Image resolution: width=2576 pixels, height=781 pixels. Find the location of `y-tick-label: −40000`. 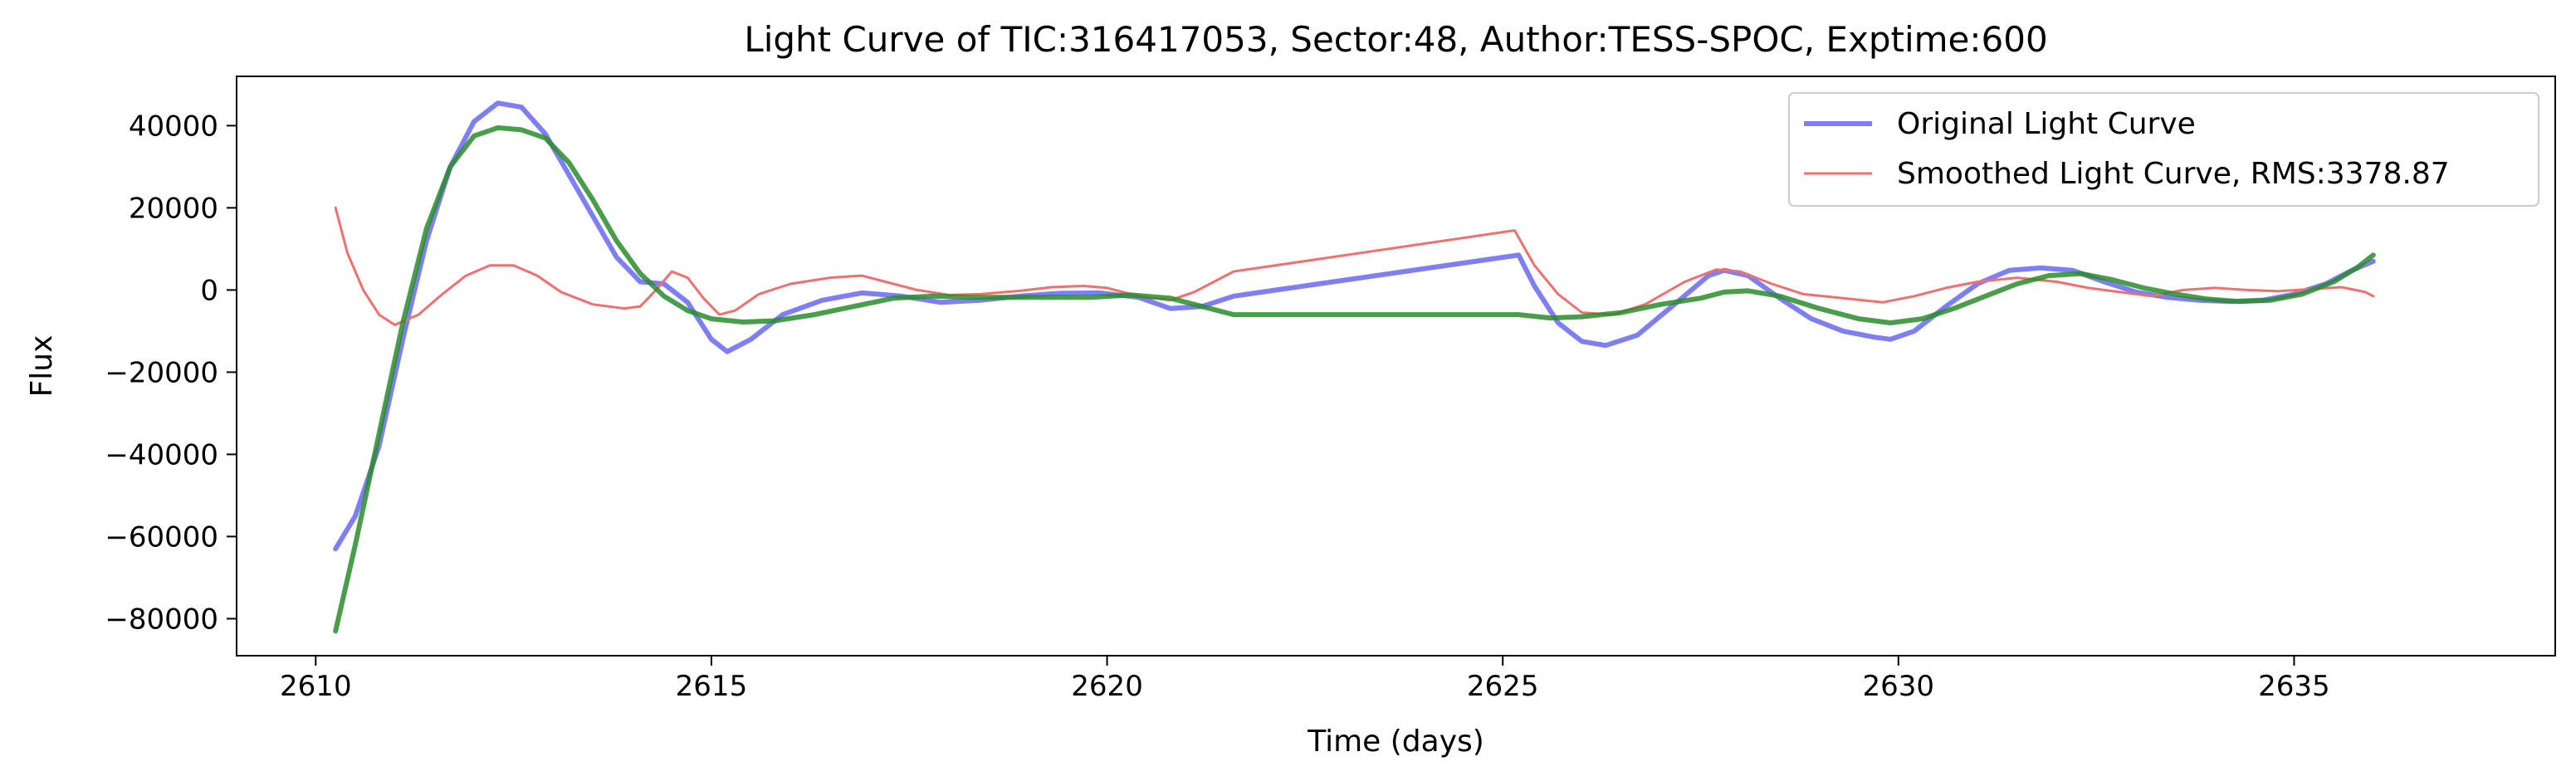

y-tick-label: −40000 is located at coordinates (161, 454).